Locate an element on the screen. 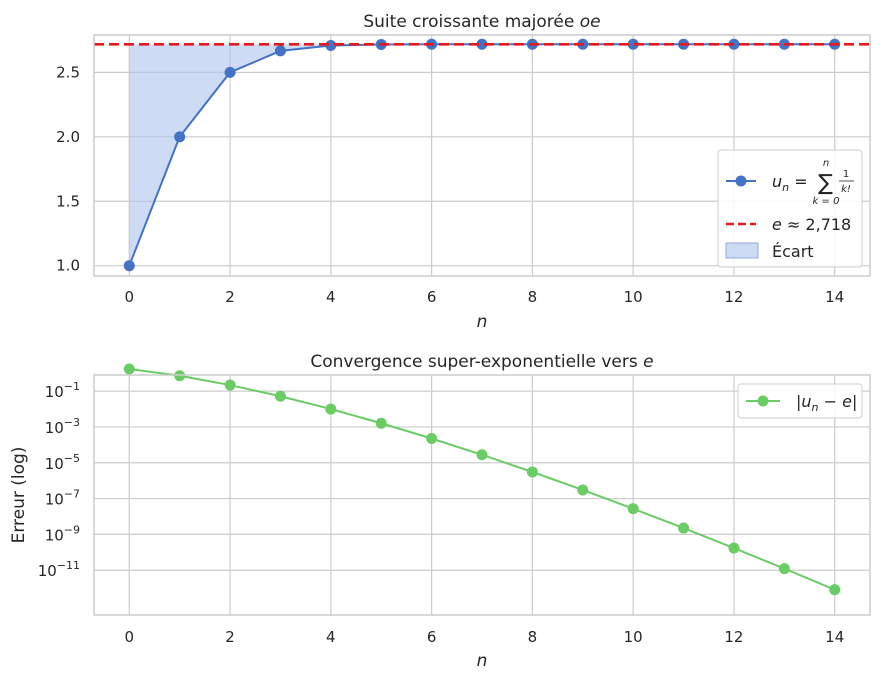 This screenshot has width=880, height=685. y-tick-label: 10⁻¹ is located at coordinates (62, 390).